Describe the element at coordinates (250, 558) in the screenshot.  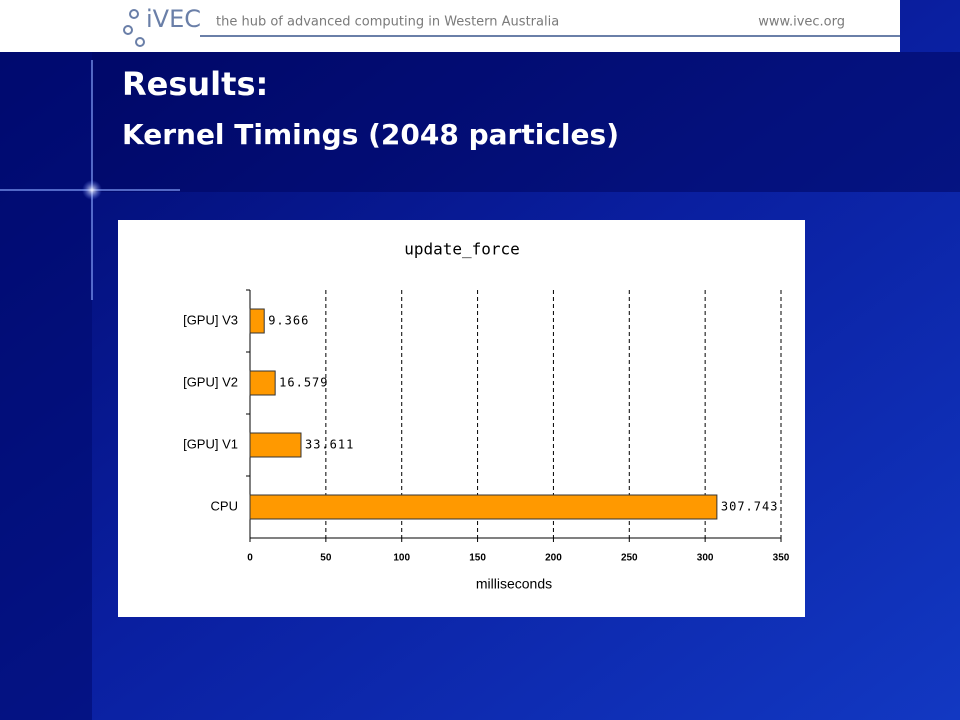
I see `x-tick-label: 0` at that location.